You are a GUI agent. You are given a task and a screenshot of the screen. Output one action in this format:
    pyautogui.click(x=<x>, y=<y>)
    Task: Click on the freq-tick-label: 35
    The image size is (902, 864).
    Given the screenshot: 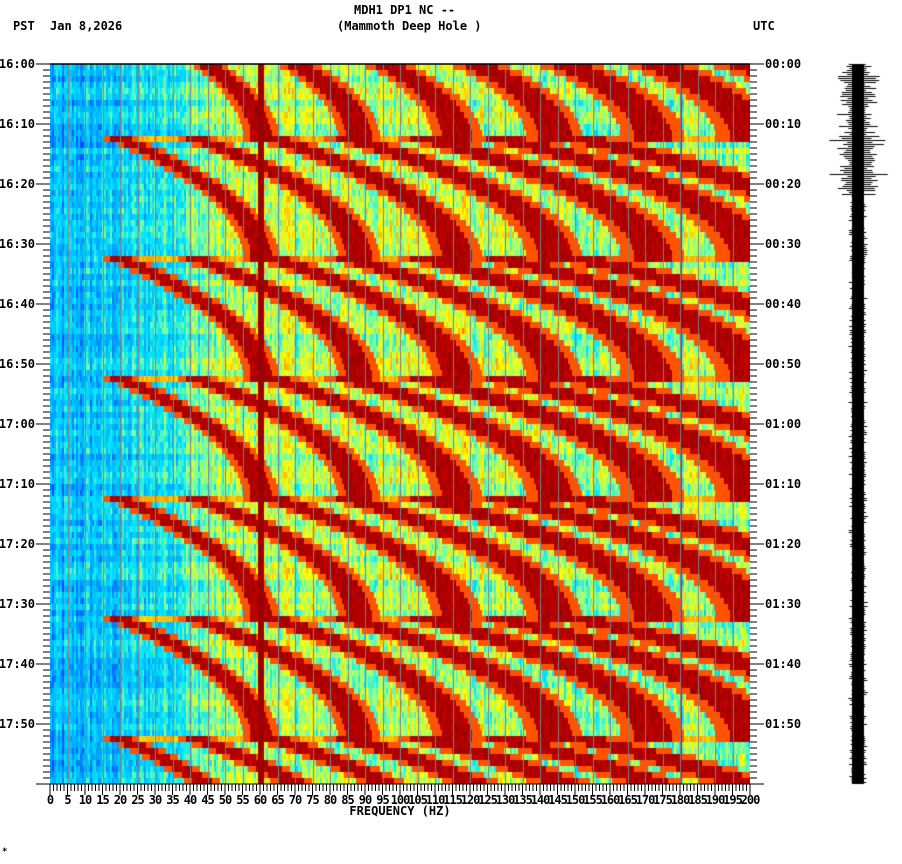 What is the action you would take?
    pyautogui.click(x=172, y=800)
    